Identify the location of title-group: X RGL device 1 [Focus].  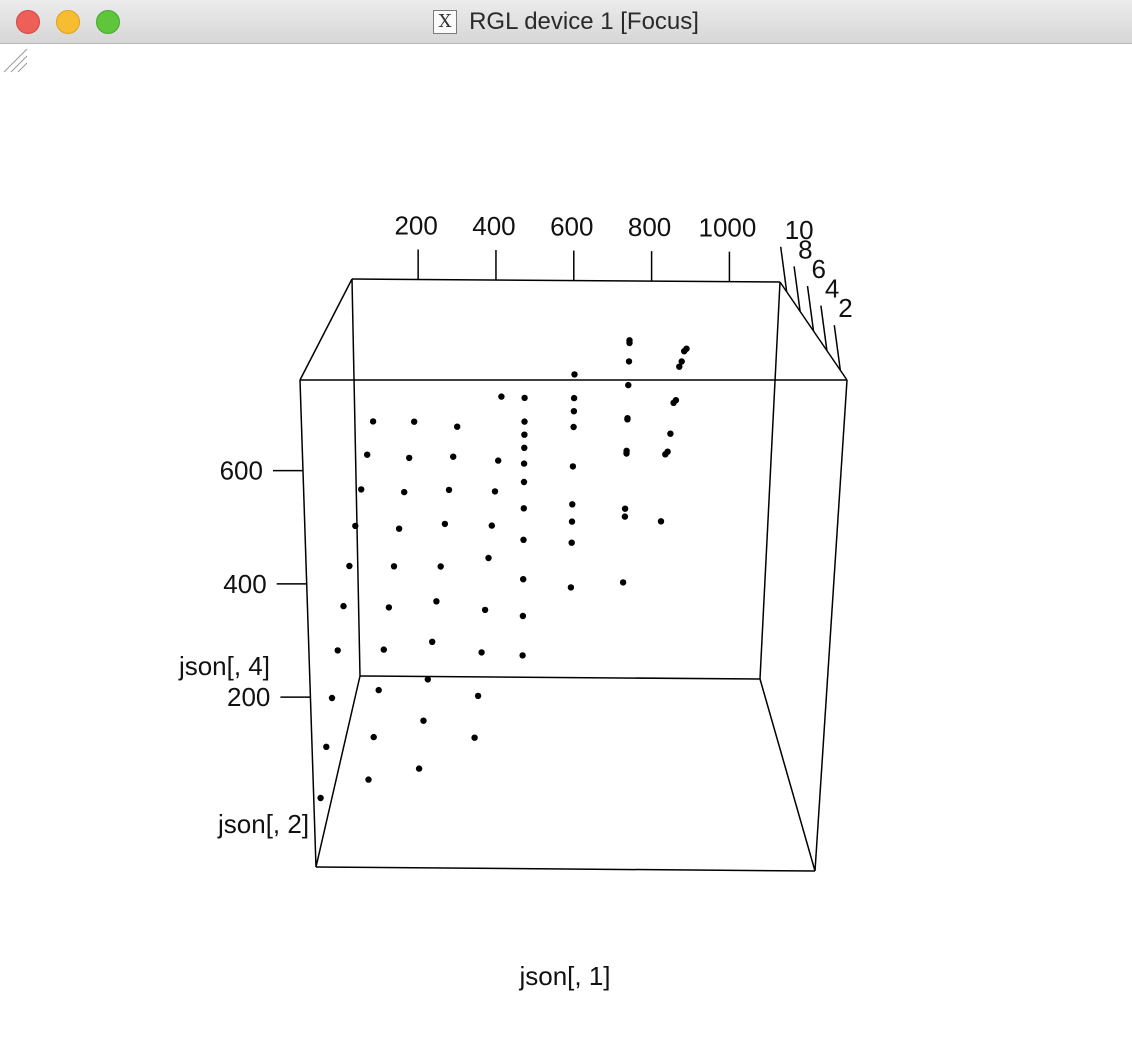
(566, 22).